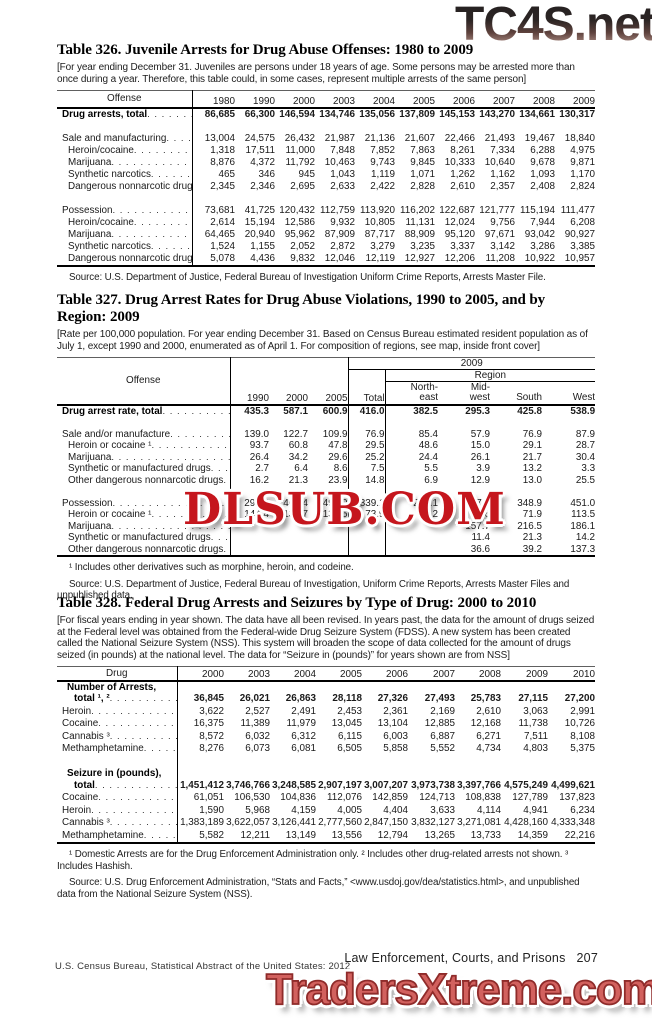  What do you see at coordinates (256, 503) in the screenshot?
I see `value-cell: 296.3` at bounding box center [256, 503].